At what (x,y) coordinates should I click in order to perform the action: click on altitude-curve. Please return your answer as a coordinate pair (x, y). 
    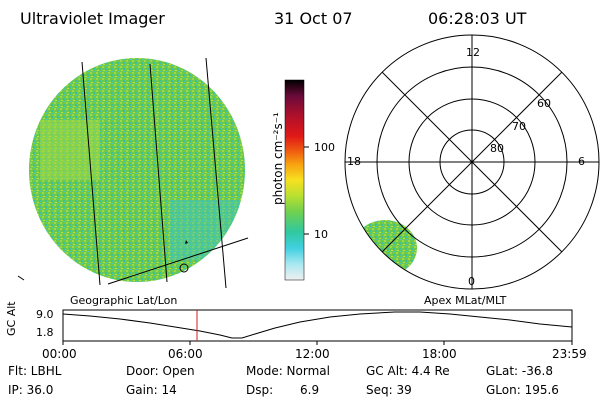
    Looking at the image, I should click on (317, 325).